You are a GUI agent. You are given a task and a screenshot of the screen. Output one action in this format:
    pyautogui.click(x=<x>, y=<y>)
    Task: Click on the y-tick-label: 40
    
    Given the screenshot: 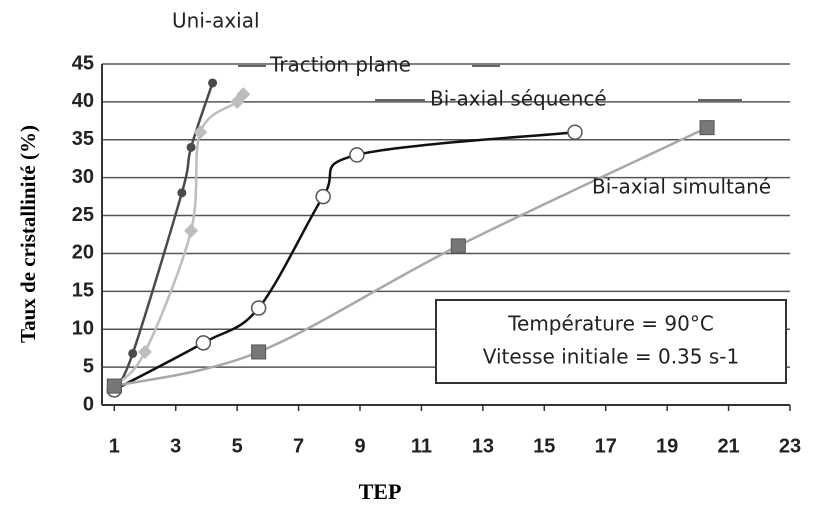 What is the action you would take?
    pyautogui.click(x=83, y=101)
    